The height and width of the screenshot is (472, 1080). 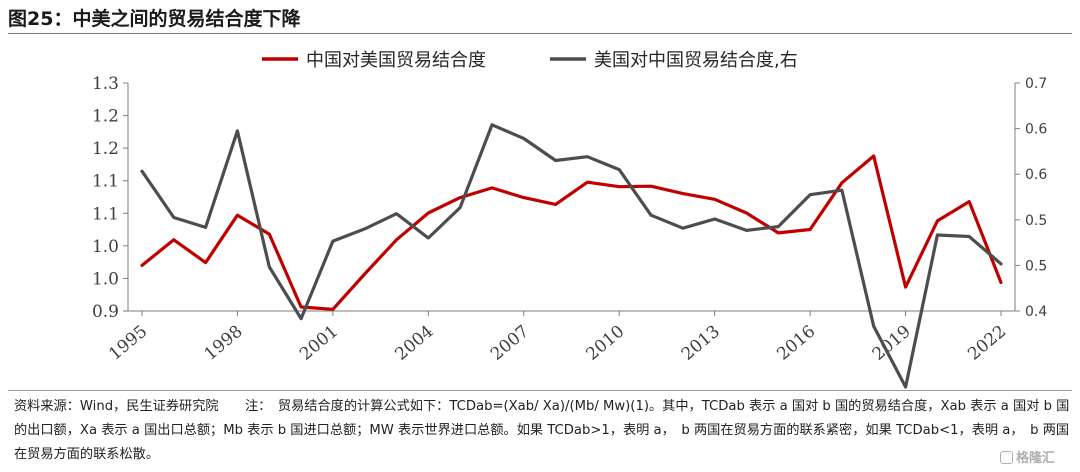 I want to click on watermark-text: 格隆汇, so click(x=1036, y=458).